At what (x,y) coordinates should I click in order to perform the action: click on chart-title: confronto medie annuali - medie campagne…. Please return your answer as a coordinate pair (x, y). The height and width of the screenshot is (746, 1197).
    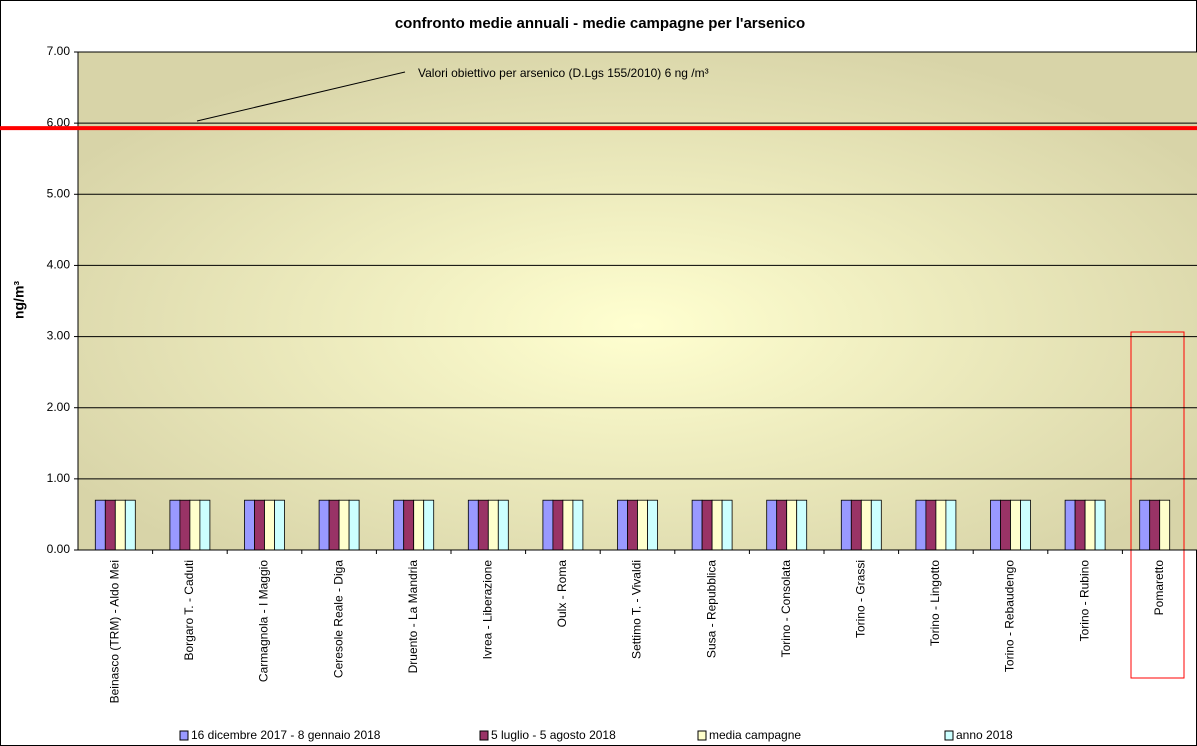
    Looking at the image, I should click on (600, 23).